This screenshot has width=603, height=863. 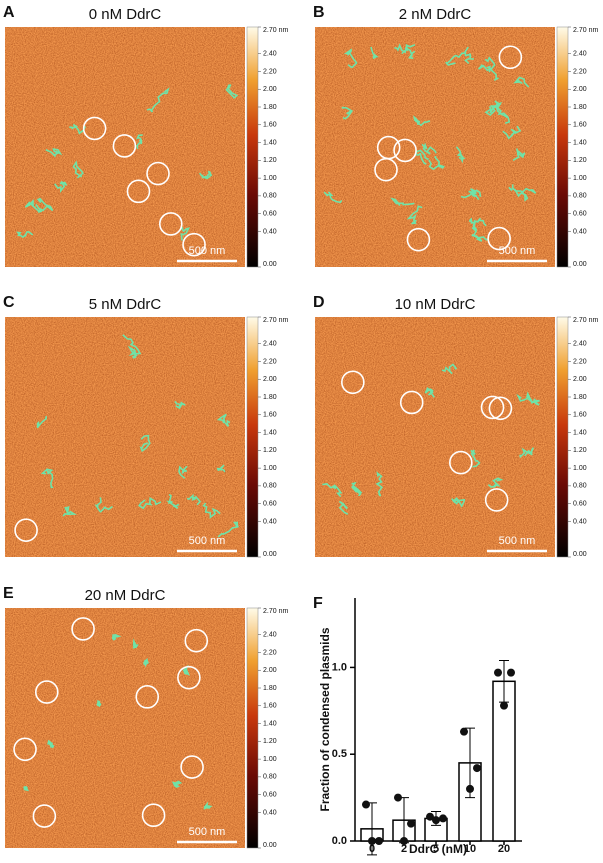 I want to click on panel-title: 5 nM DdrC, so click(x=125, y=304).